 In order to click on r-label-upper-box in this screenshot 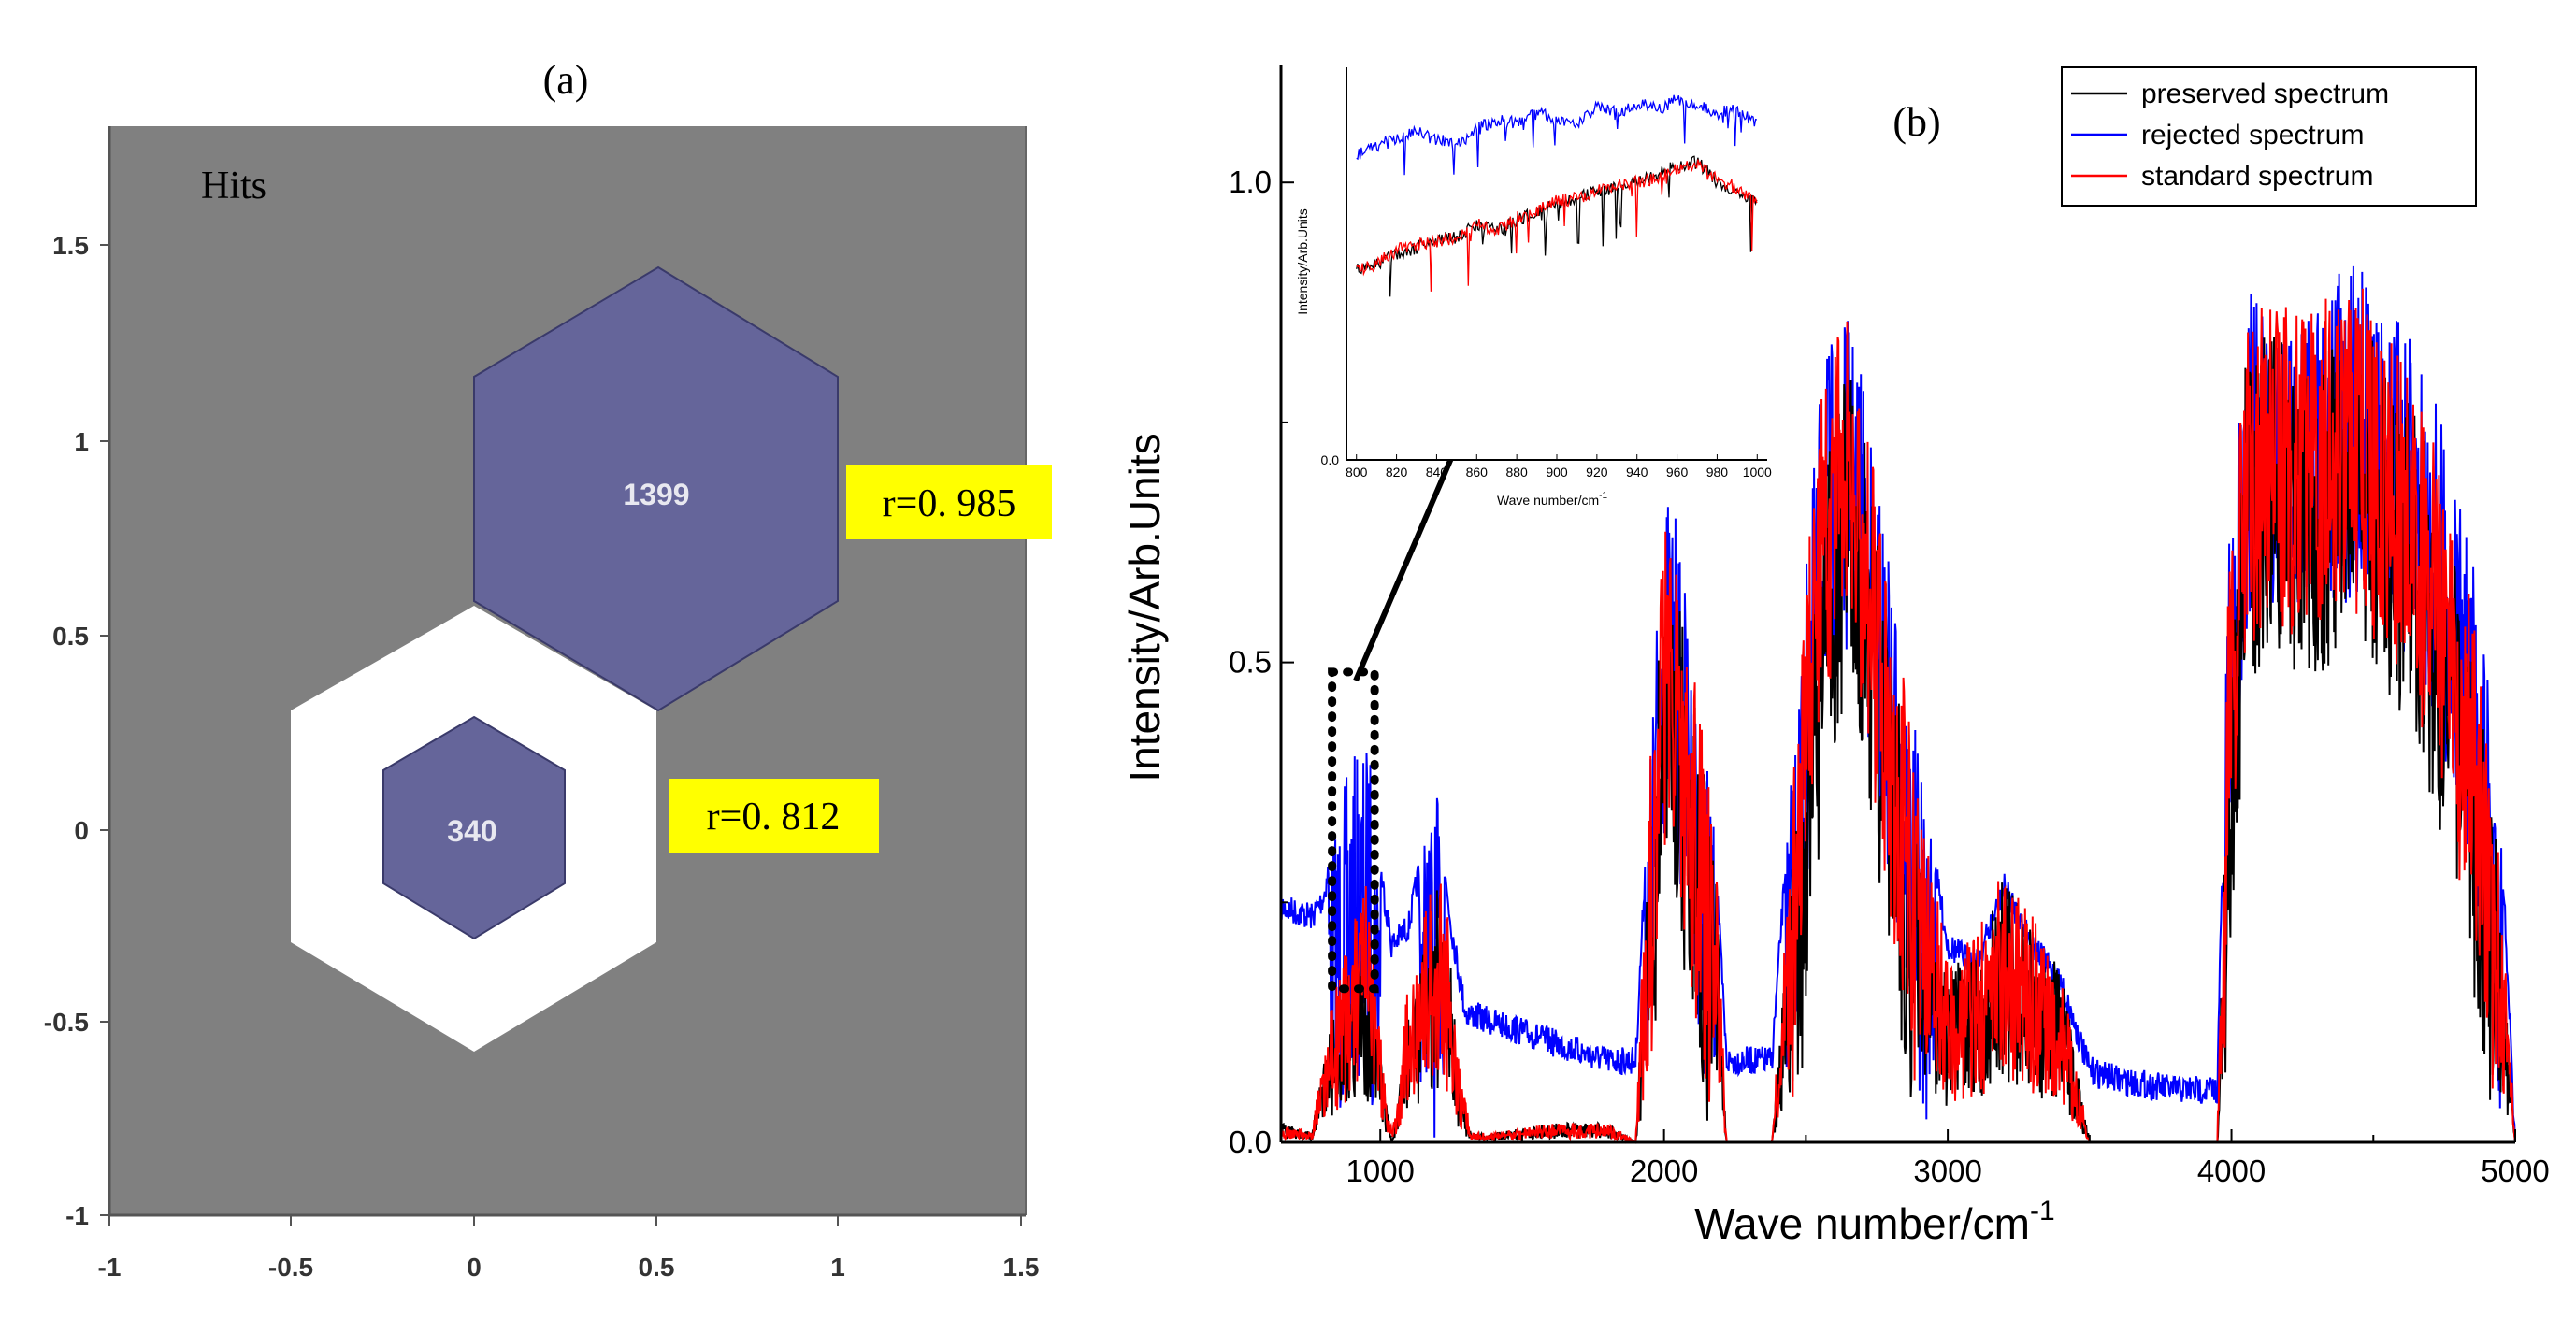, I will do `click(949, 502)`.